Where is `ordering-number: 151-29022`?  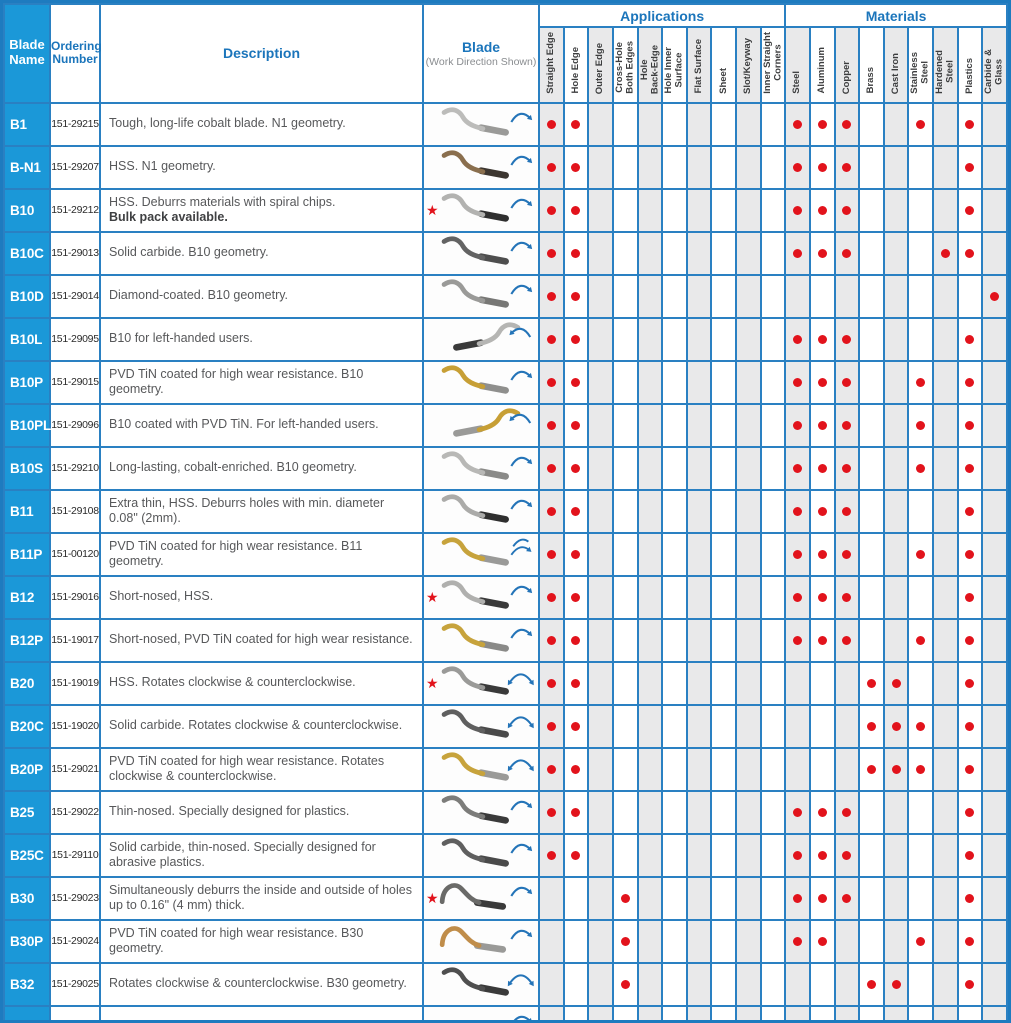 ordering-number: 151-29022 is located at coordinates (75, 812).